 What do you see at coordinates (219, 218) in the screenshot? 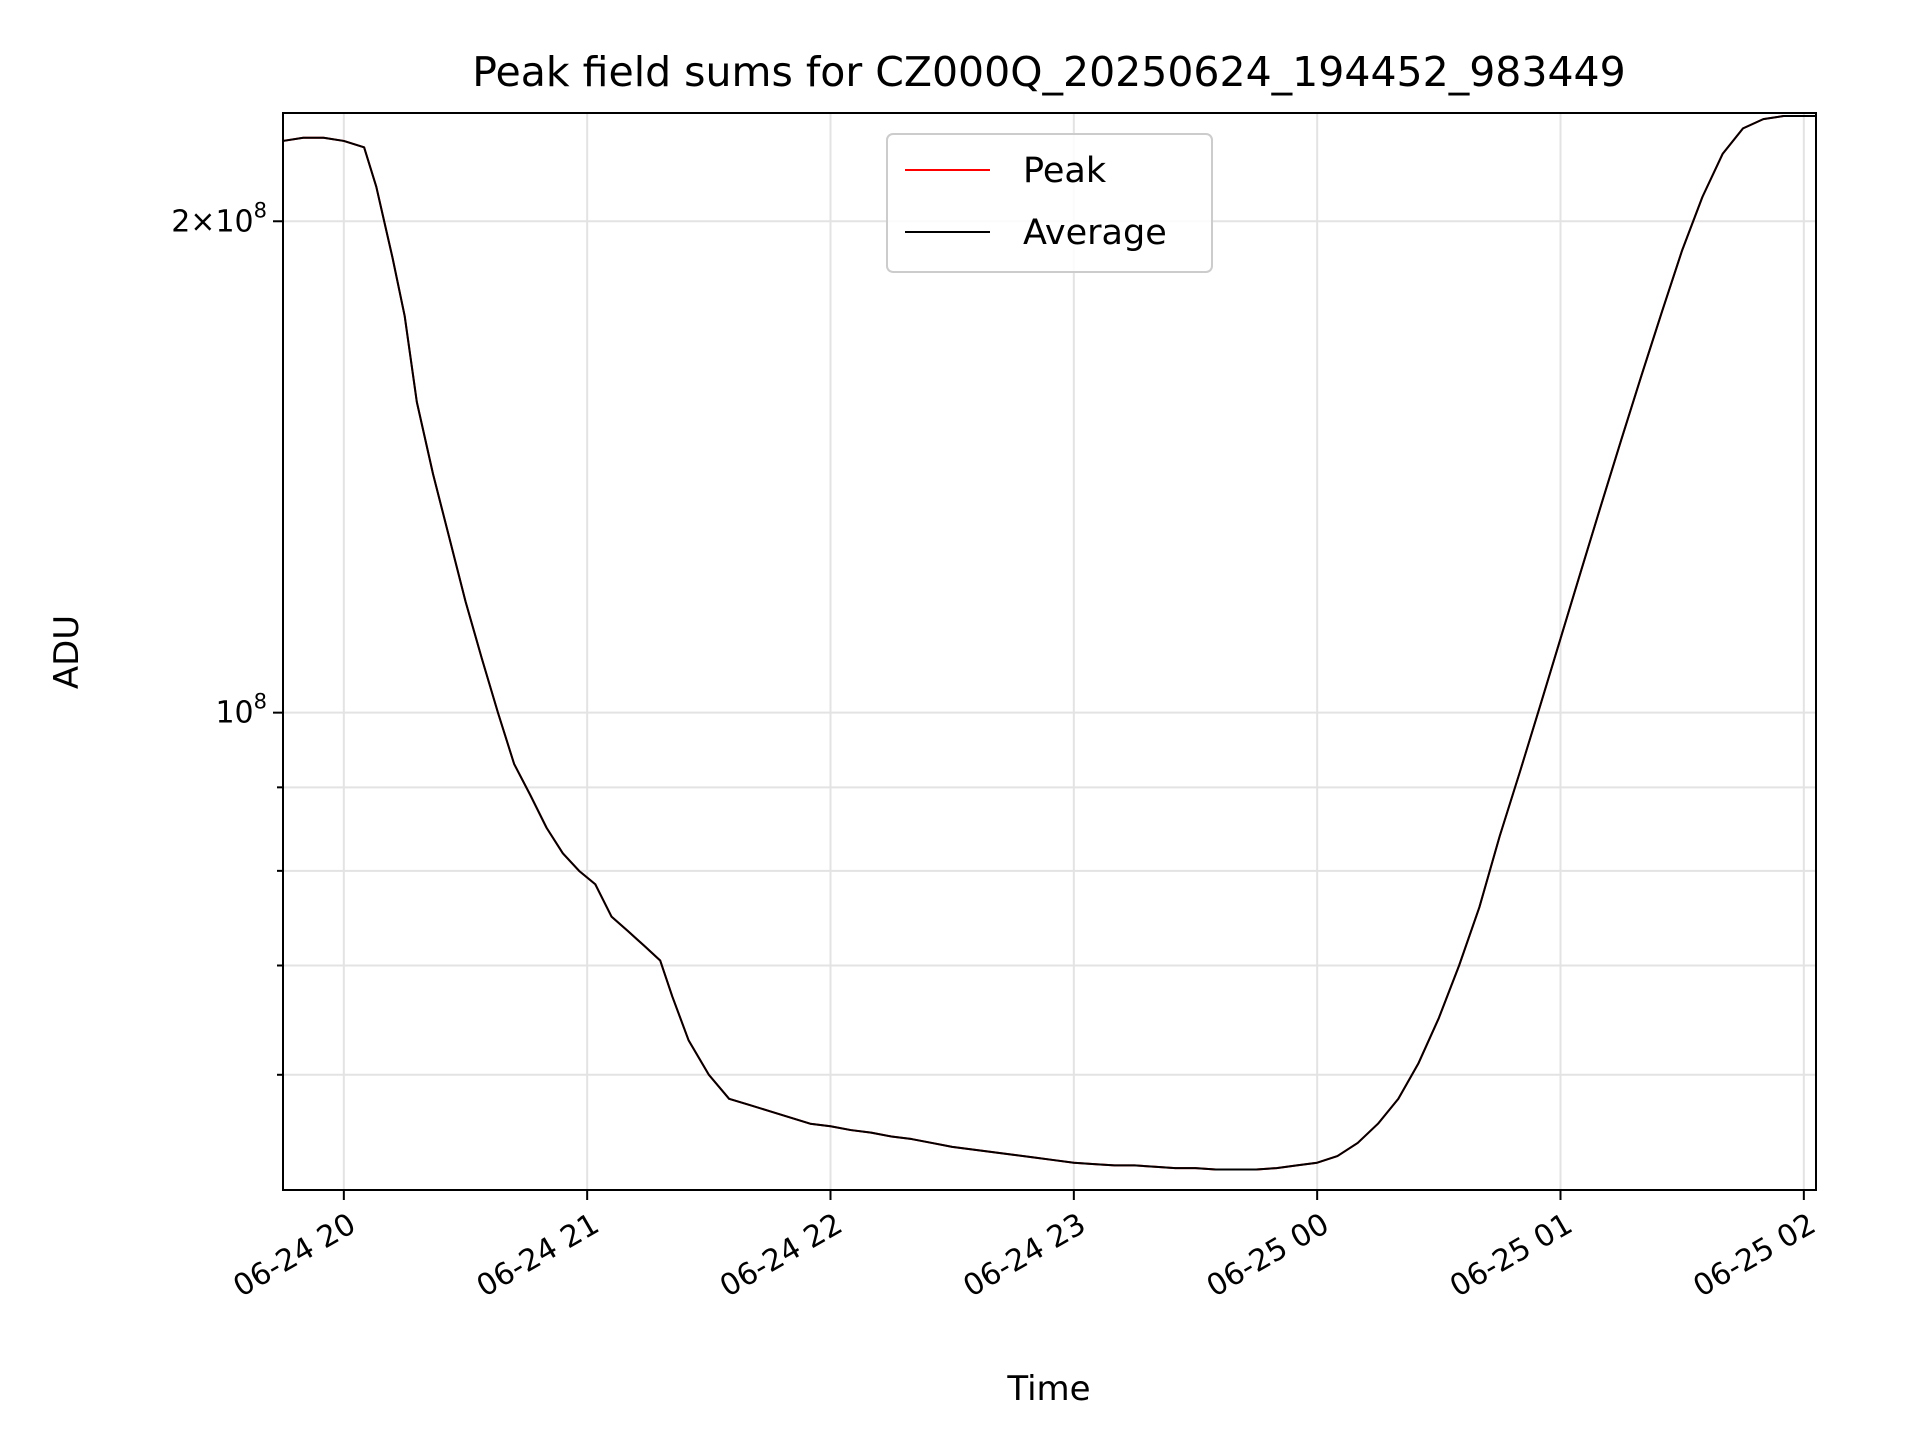
I see `y-tick-label: 2×108` at bounding box center [219, 218].